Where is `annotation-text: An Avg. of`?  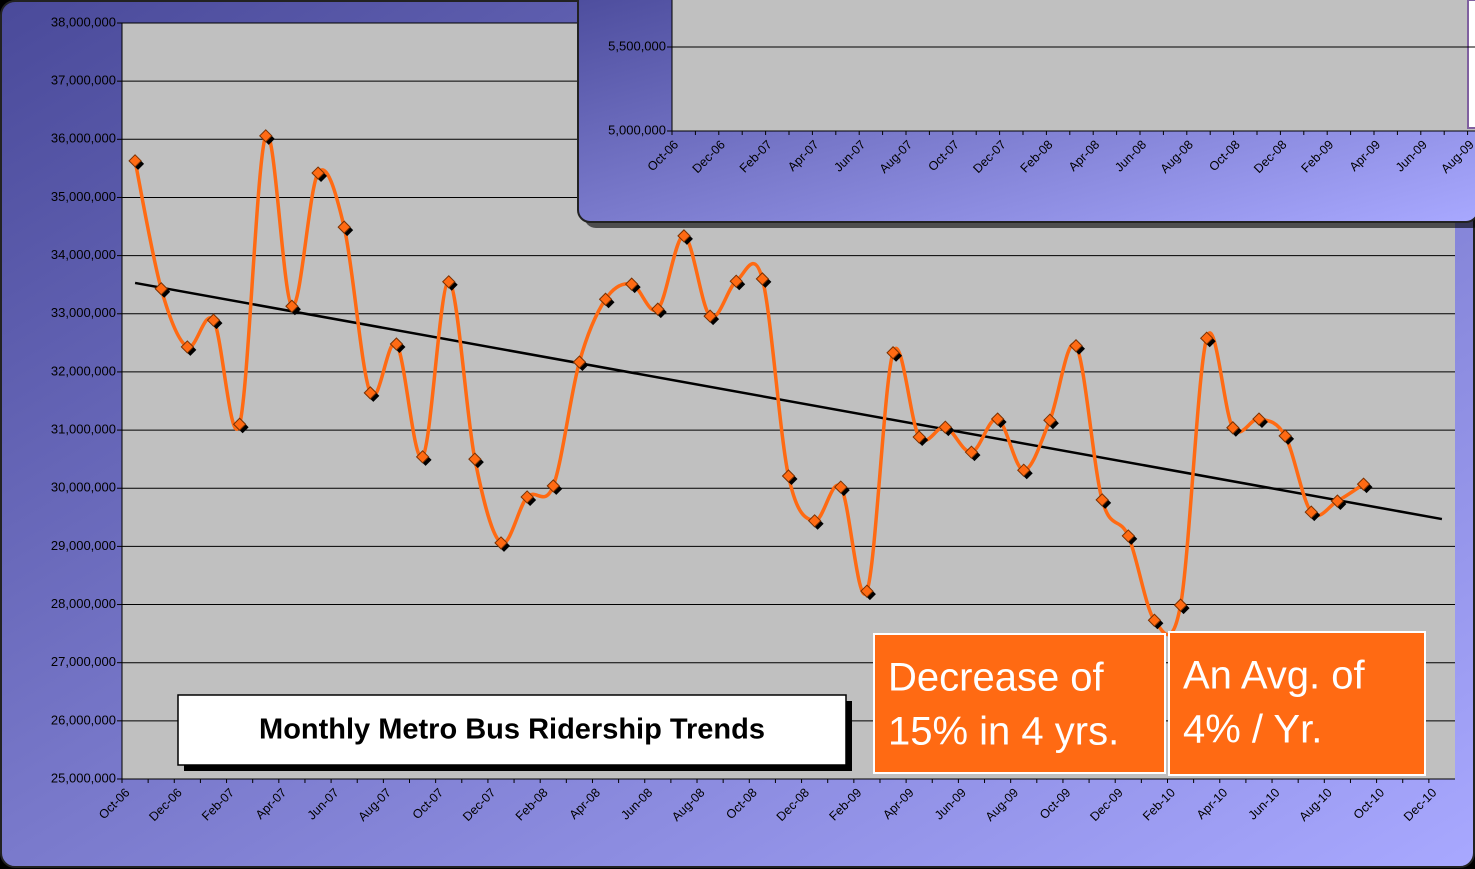 annotation-text: An Avg. of is located at coordinates (1274, 676).